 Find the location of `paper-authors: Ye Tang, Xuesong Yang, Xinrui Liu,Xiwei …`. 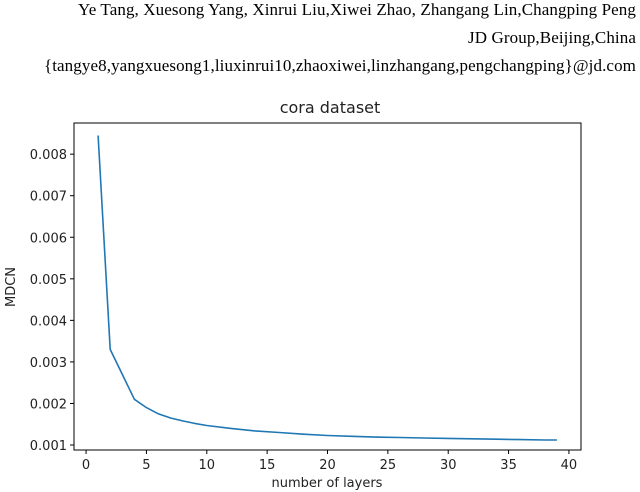

paper-authors: Ye Tang, Xuesong Yang, Xinrui Liu,Xiwei … is located at coordinates (357, 9).